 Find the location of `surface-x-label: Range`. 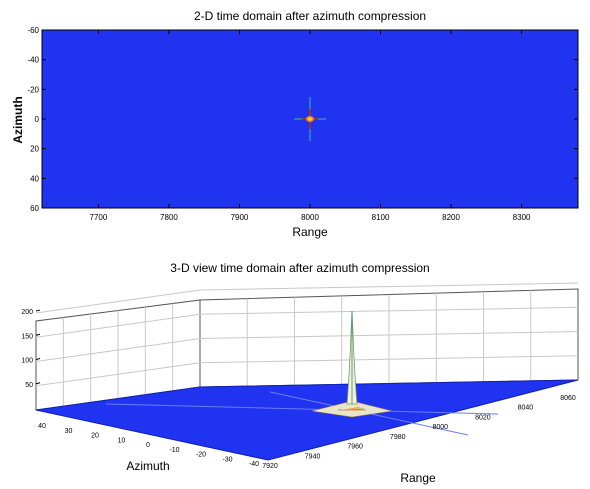

surface-x-label: Range is located at coordinates (418, 478).